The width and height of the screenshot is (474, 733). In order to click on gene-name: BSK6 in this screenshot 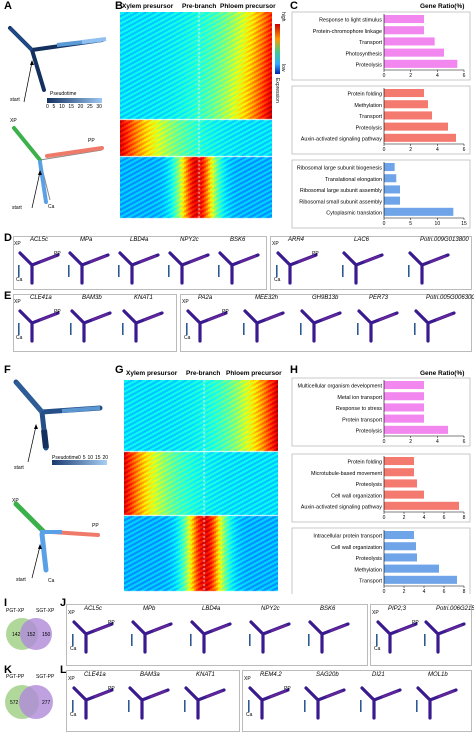, I will do `click(238, 240)`.